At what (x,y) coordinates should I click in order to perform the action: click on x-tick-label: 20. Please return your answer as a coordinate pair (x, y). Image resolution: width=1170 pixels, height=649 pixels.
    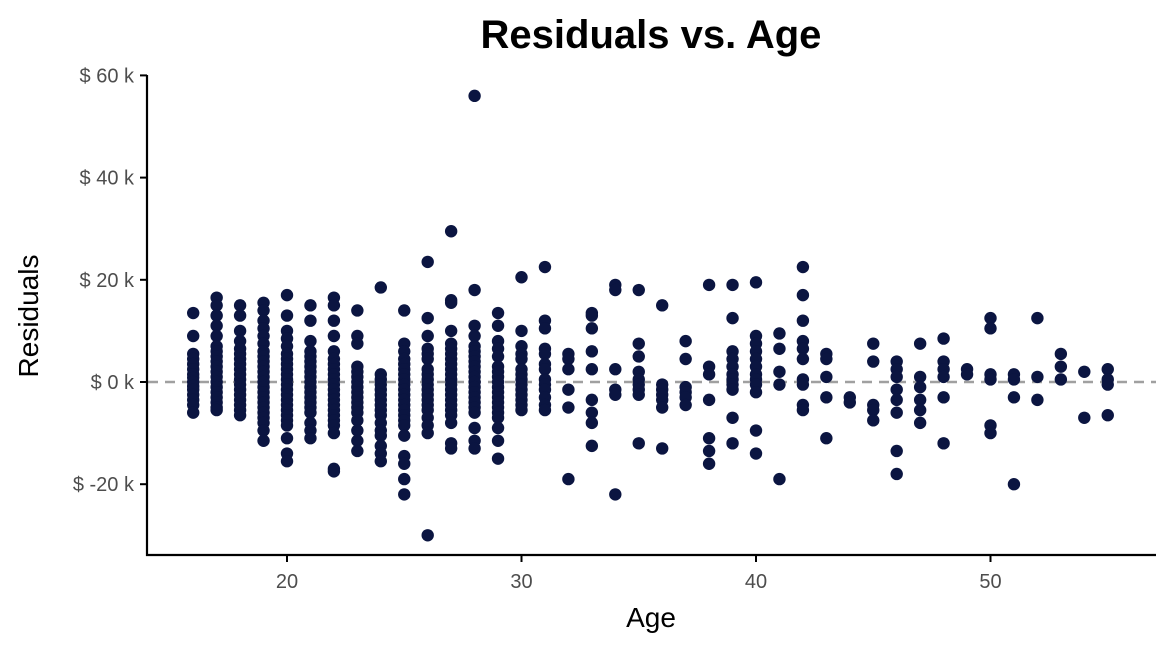
    Looking at the image, I should click on (287, 582).